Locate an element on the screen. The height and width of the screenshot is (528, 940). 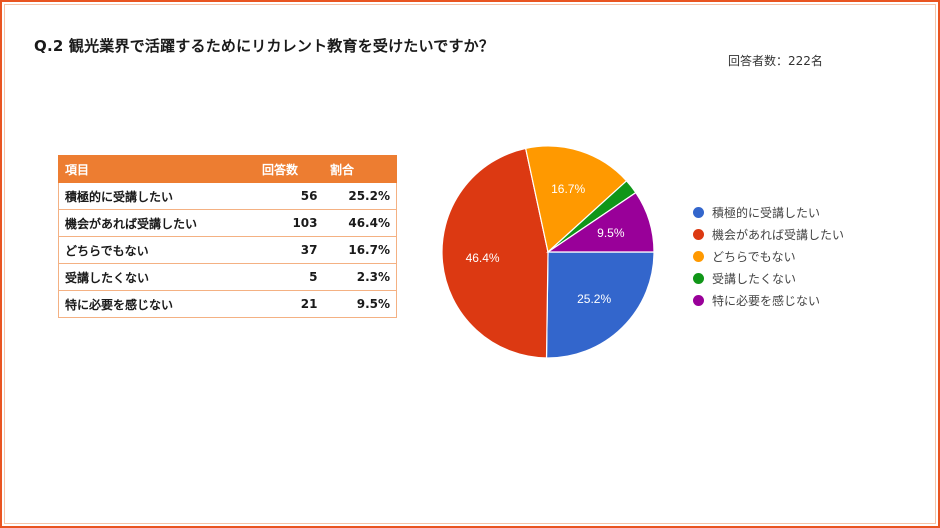
row-ratio: 2.3% is located at coordinates (360, 277).